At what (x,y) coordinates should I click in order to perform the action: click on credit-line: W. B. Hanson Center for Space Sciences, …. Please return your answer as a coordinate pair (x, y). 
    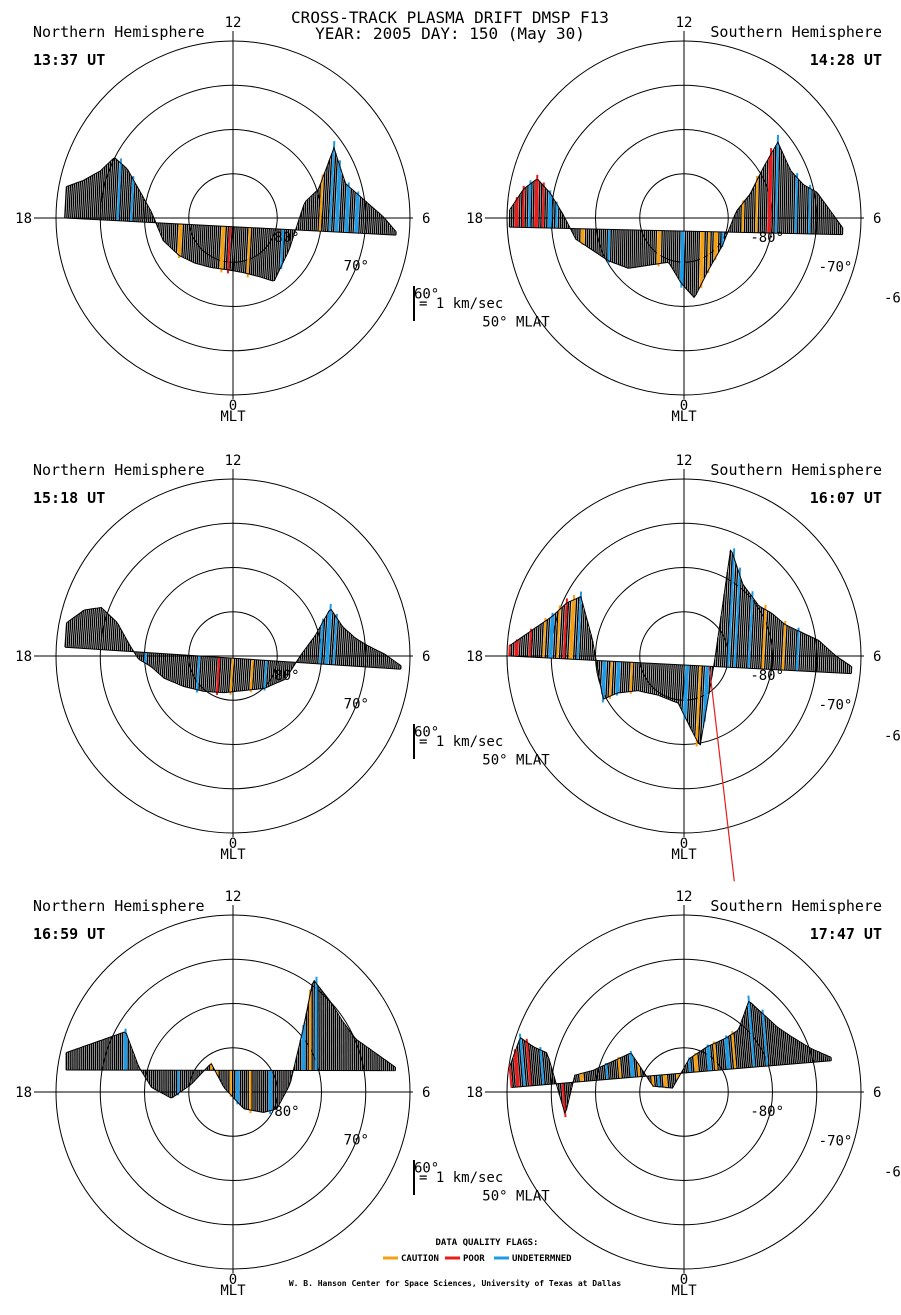
    Looking at the image, I should click on (455, 1283).